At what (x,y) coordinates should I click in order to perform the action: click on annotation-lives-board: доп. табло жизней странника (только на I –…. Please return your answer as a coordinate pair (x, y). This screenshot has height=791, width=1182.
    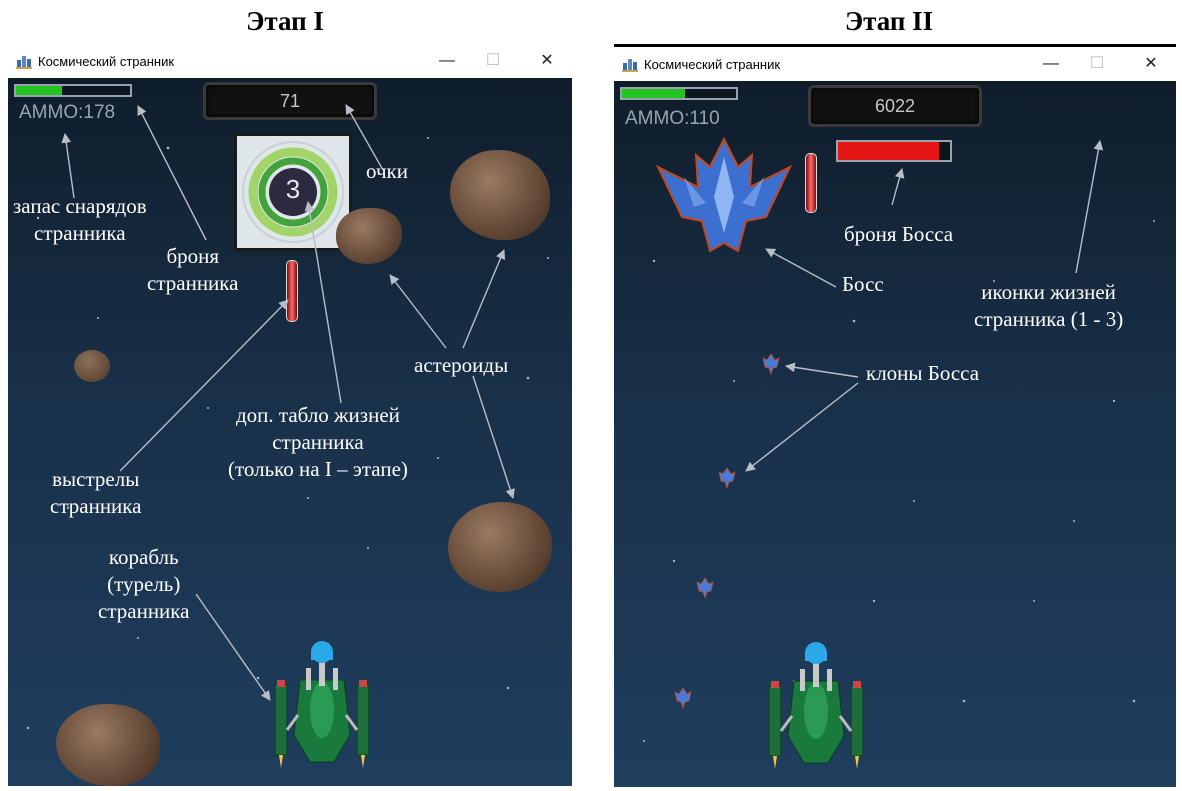
    Looking at the image, I should click on (318, 442).